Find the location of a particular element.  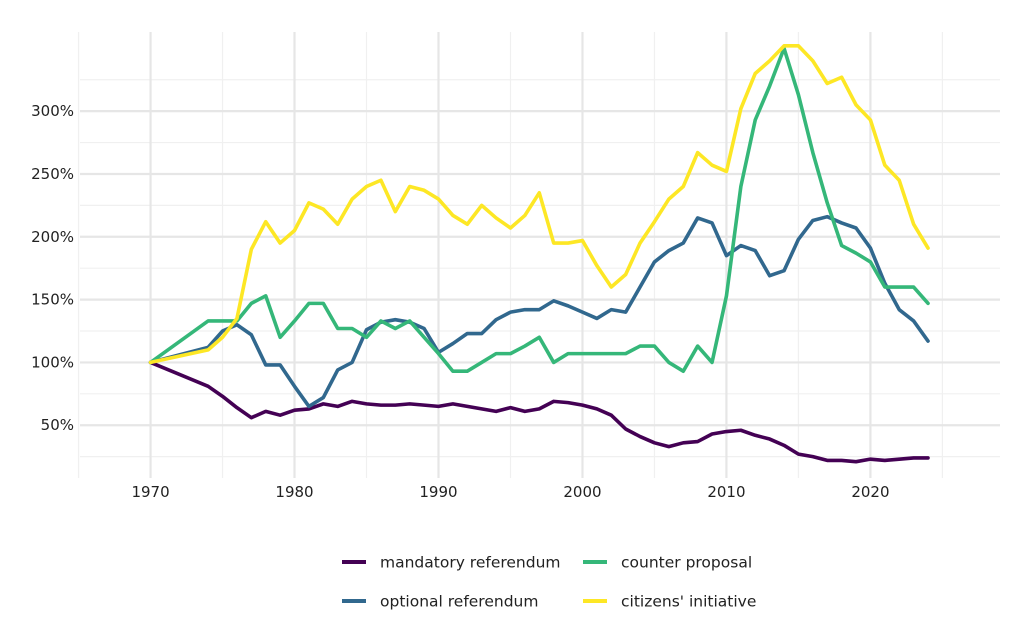

y-tick-label: 250% is located at coordinates (52, 174).